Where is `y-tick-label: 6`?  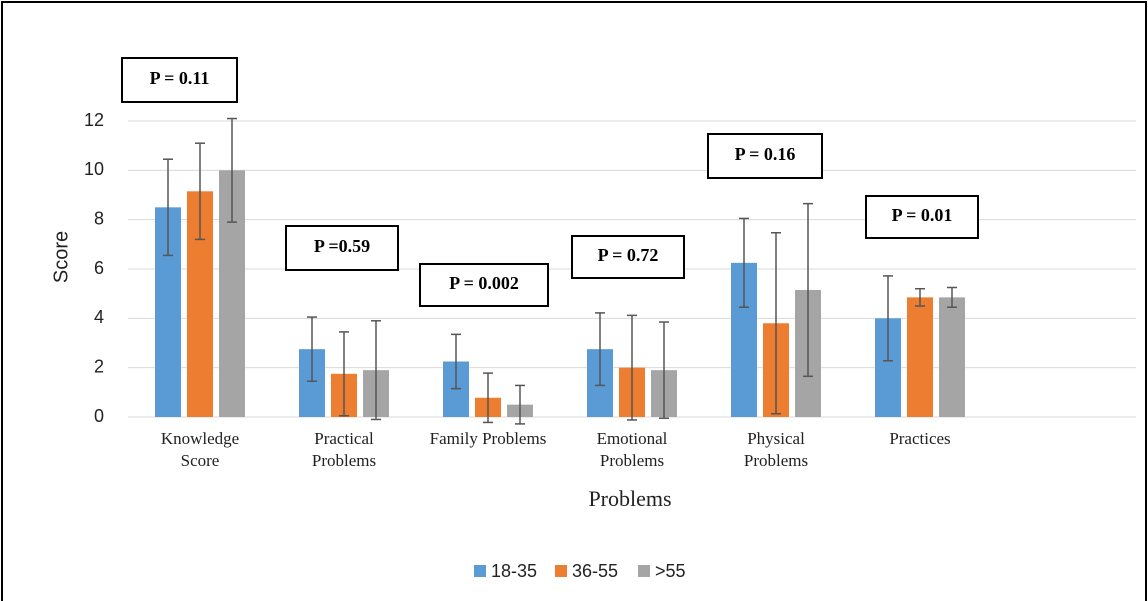
y-tick-label: 6 is located at coordinates (99, 268).